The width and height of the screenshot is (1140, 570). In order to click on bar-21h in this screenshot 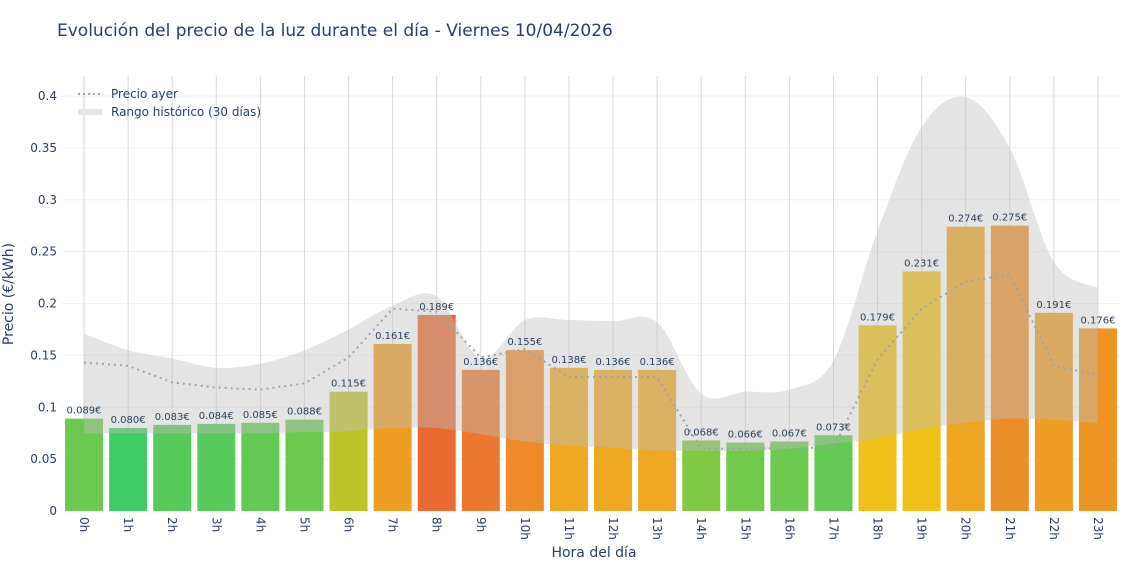, I will do `click(1009, 368)`.